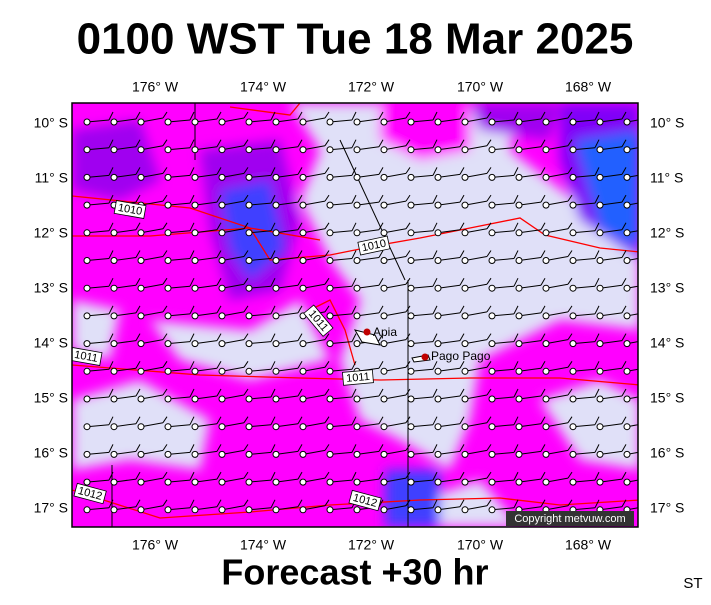 This screenshot has height=605, width=711. What do you see at coordinates (51, 123) in the screenshot?
I see `lat-label-left: 10° S` at bounding box center [51, 123].